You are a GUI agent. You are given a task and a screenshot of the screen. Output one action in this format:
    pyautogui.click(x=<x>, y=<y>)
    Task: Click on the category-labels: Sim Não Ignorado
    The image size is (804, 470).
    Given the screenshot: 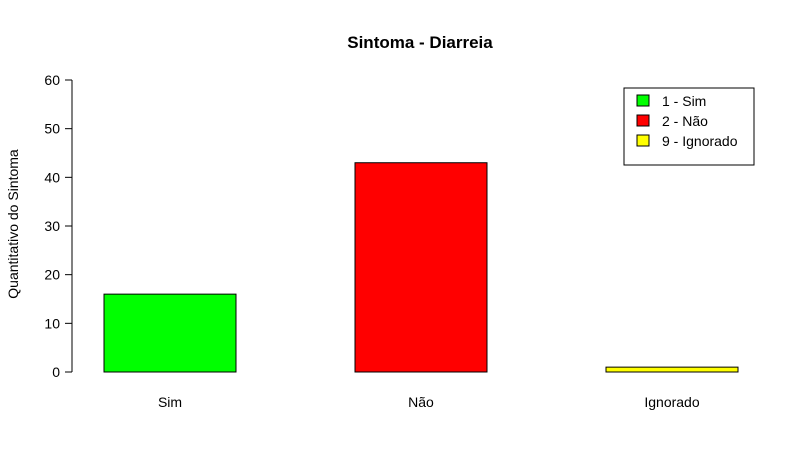 What is the action you would take?
    pyautogui.click(x=429, y=402)
    